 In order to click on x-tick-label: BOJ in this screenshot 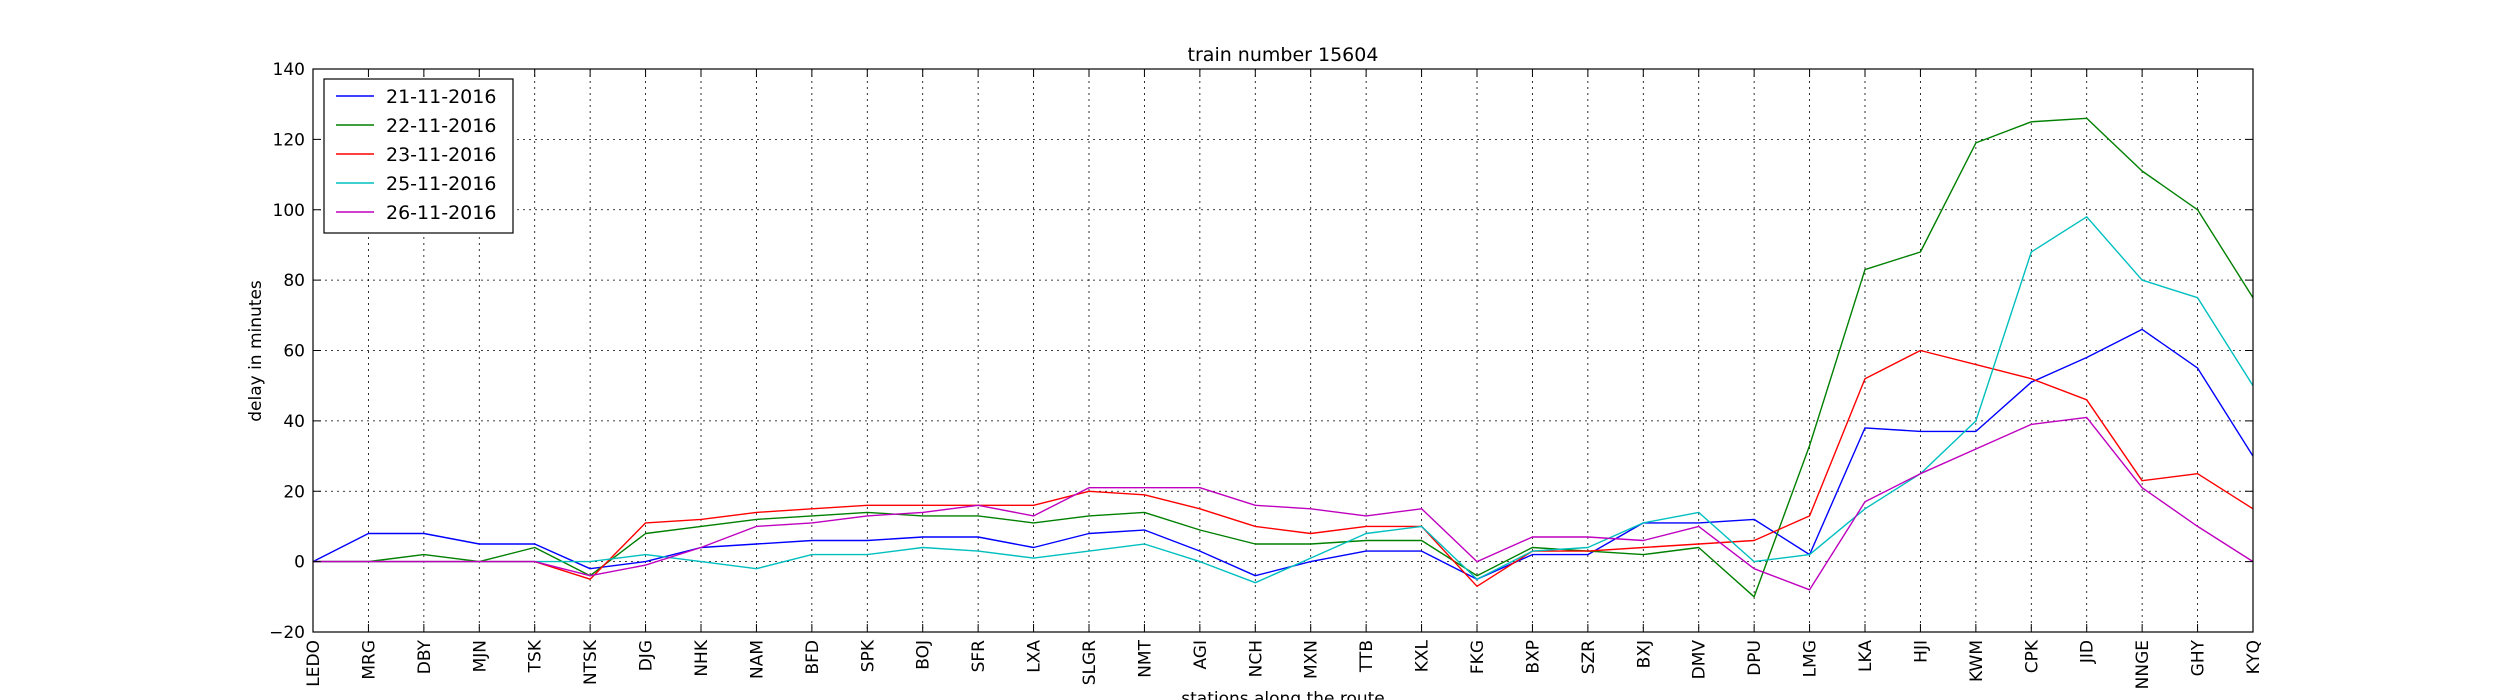, I will do `click(924, 655)`.